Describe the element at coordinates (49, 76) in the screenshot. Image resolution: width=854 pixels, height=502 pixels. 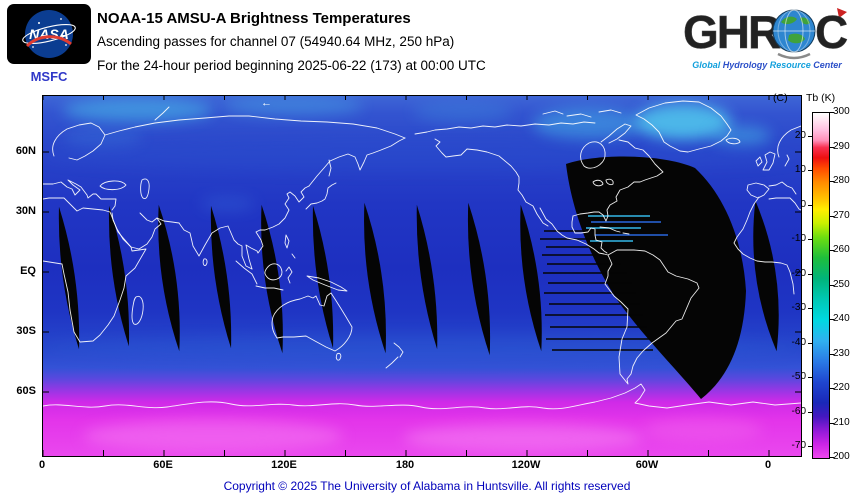
I see `msfc-label: MSFC` at that location.